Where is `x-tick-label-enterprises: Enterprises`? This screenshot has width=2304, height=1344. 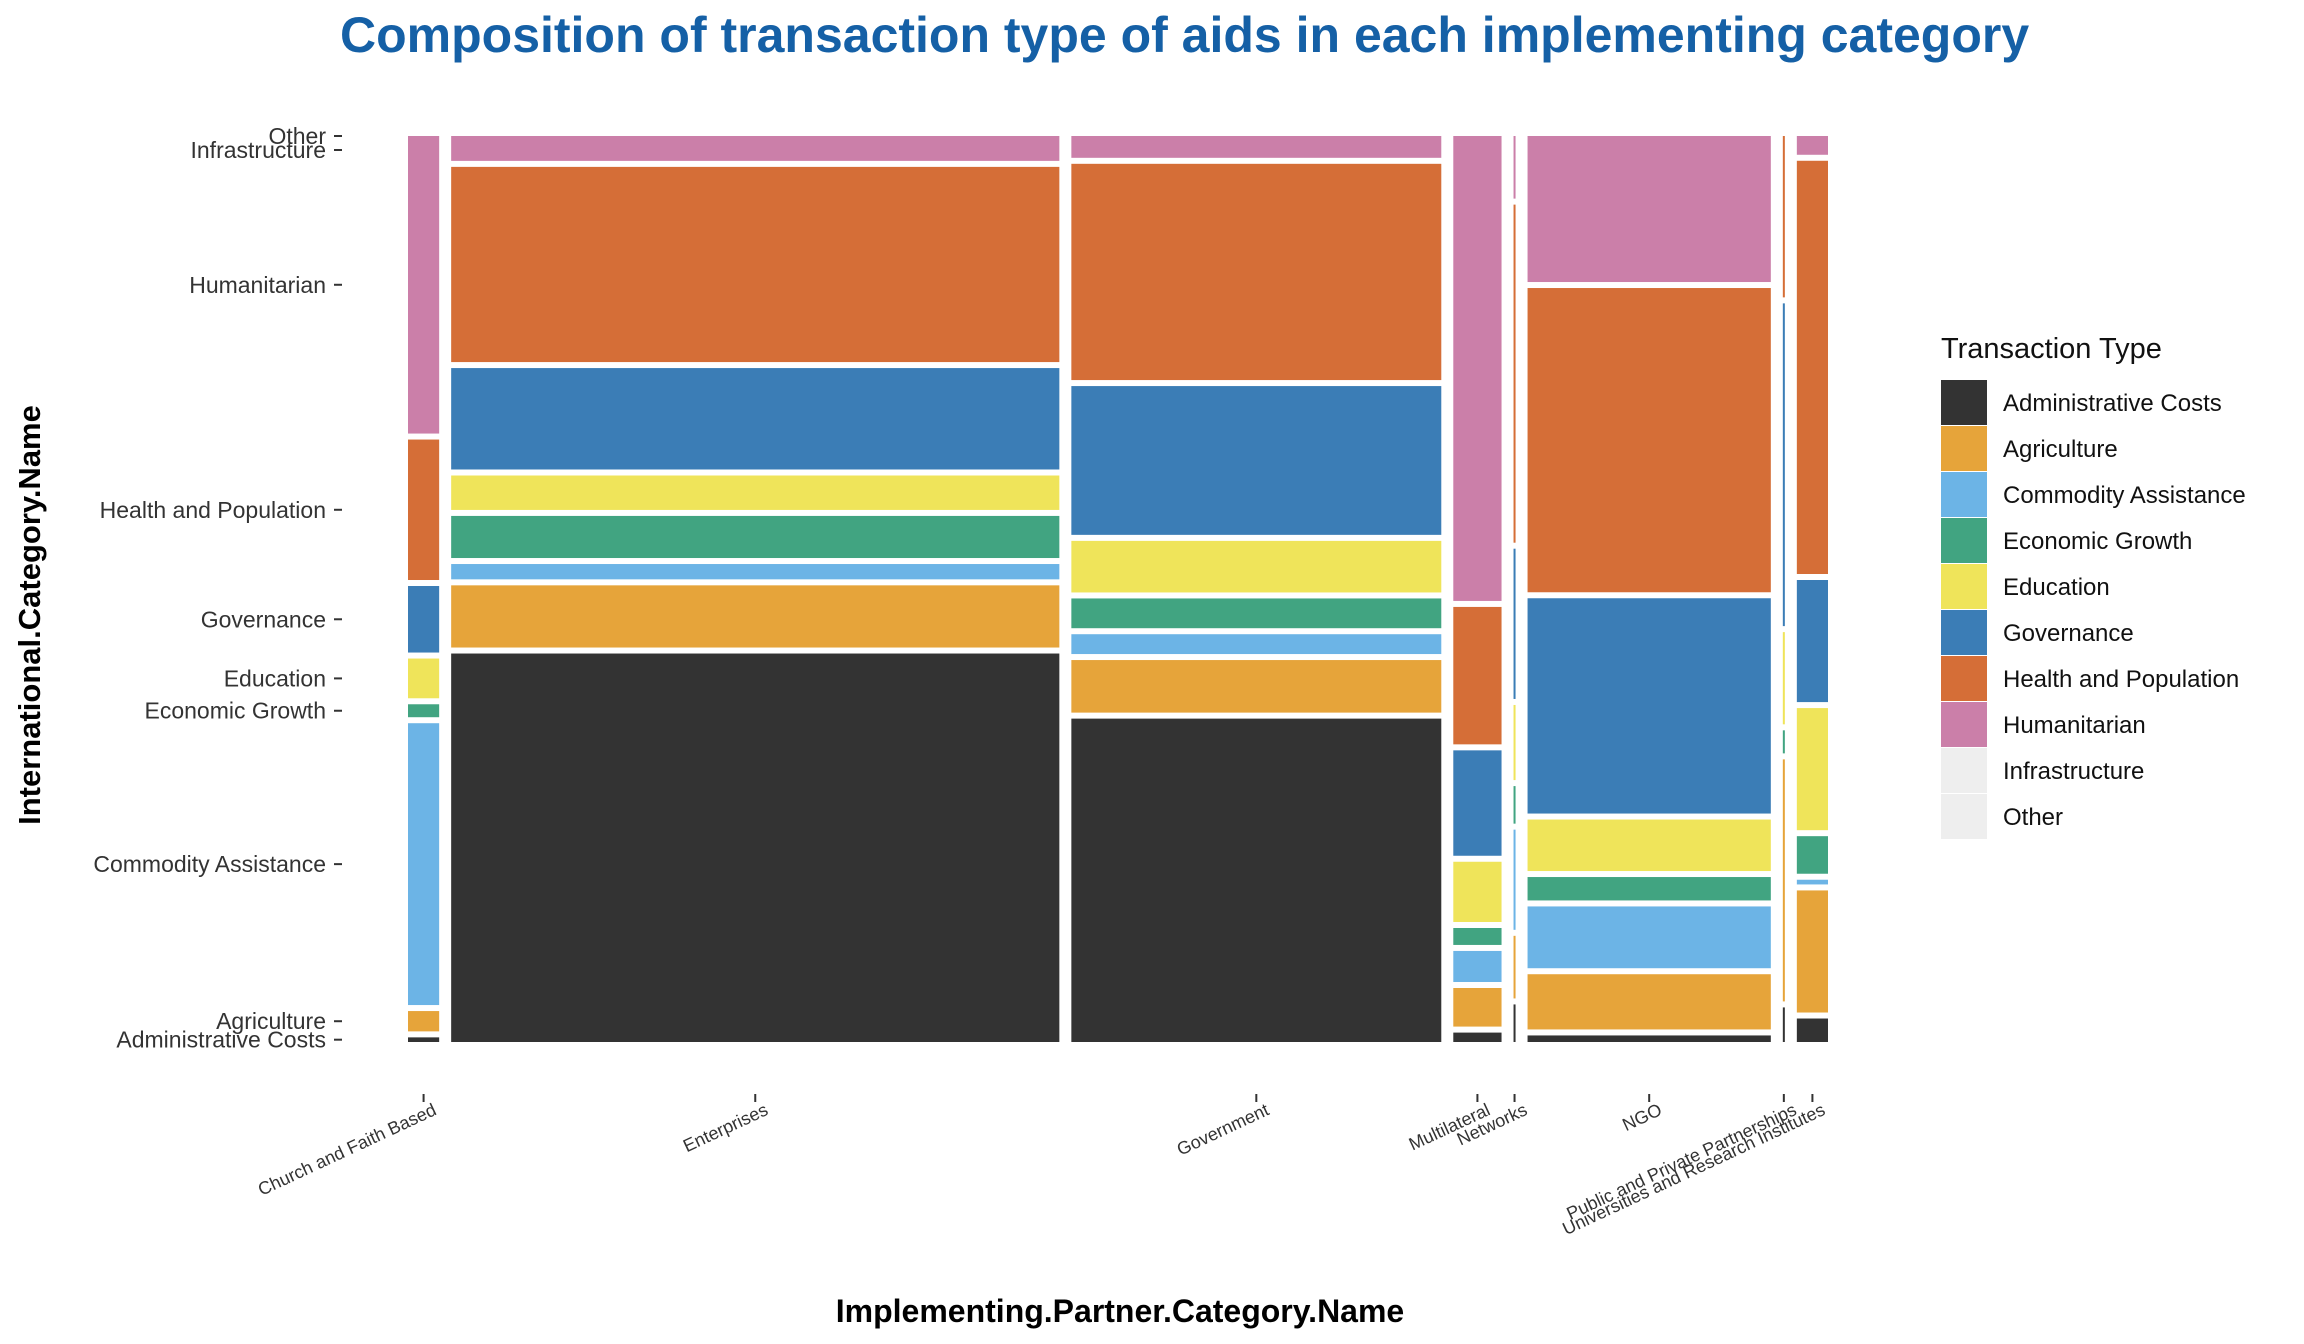
x-tick-label-enterprises: Enterprises is located at coordinates (725, 1127).